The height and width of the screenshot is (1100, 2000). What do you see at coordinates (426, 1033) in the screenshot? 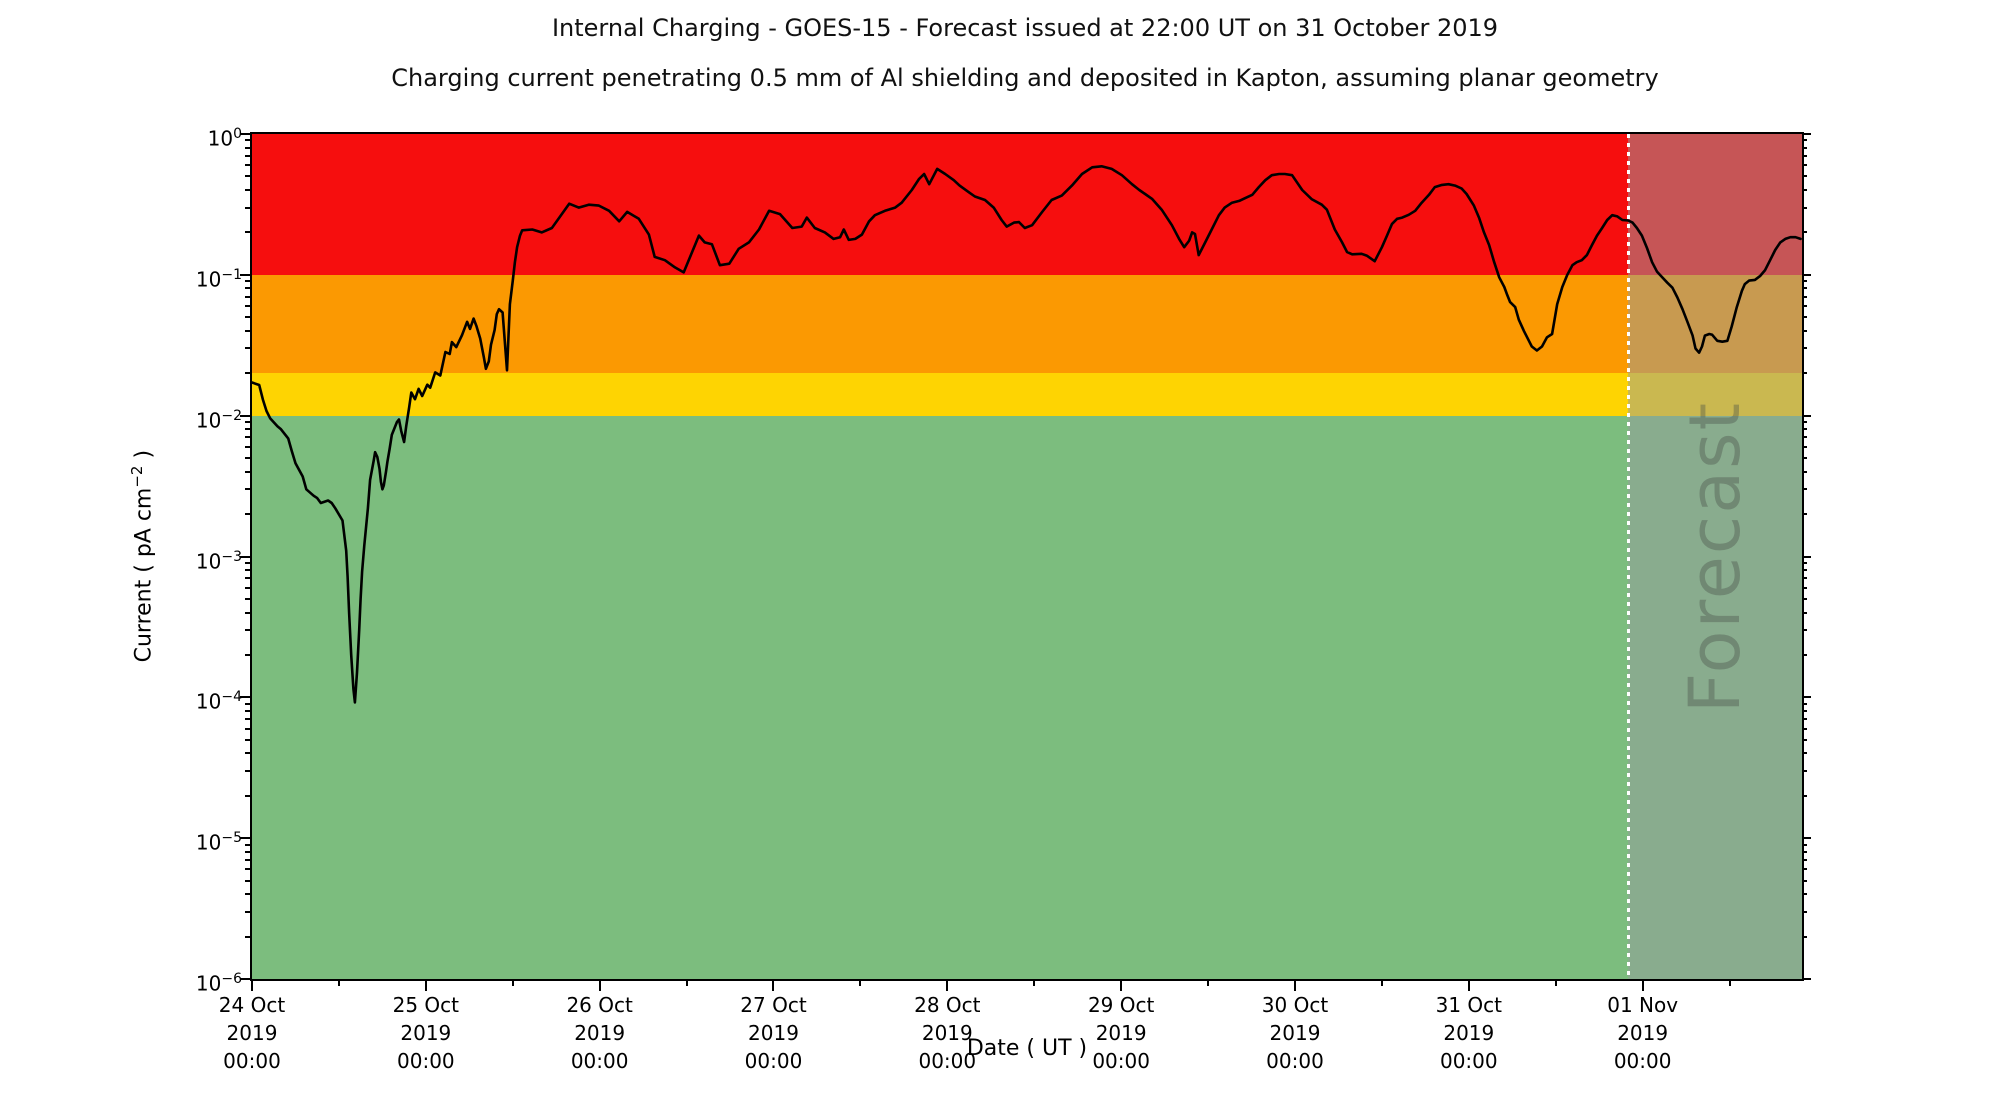
I see `x-tick-label: 25 Oct 2019 00:00` at bounding box center [426, 1033].